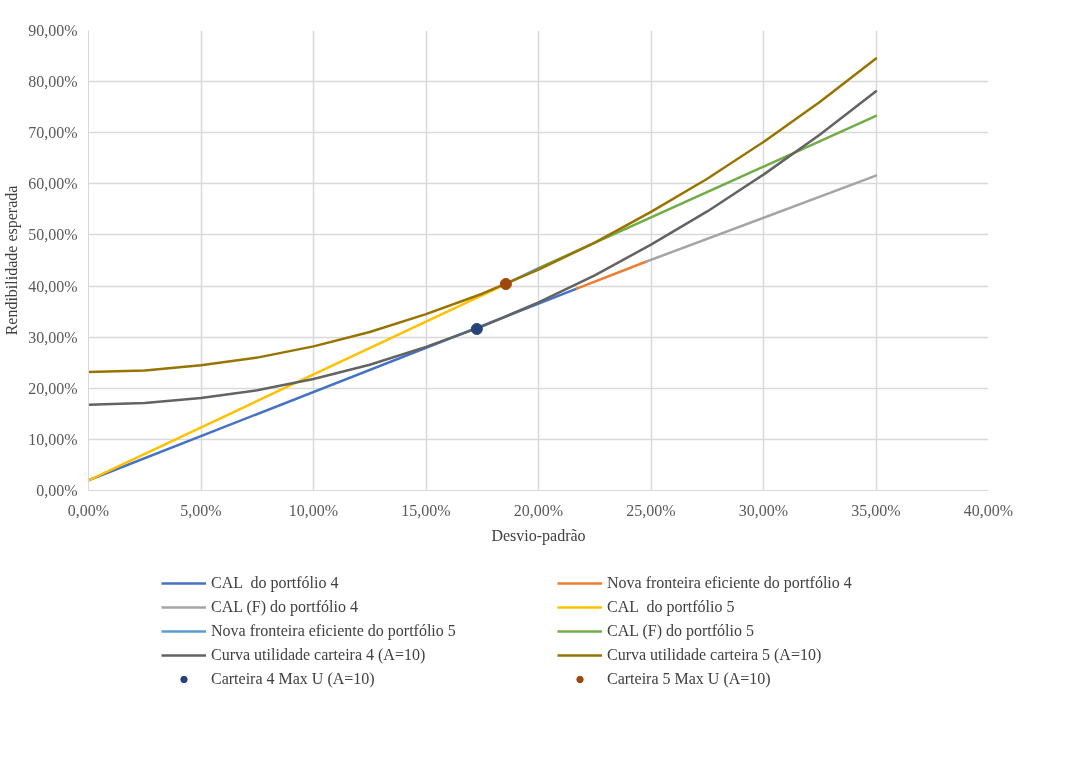 The width and height of the screenshot is (1092, 774). Describe the element at coordinates (763, 510) in the screenshot. I see `x-tick-label: 30,00%` at that location.